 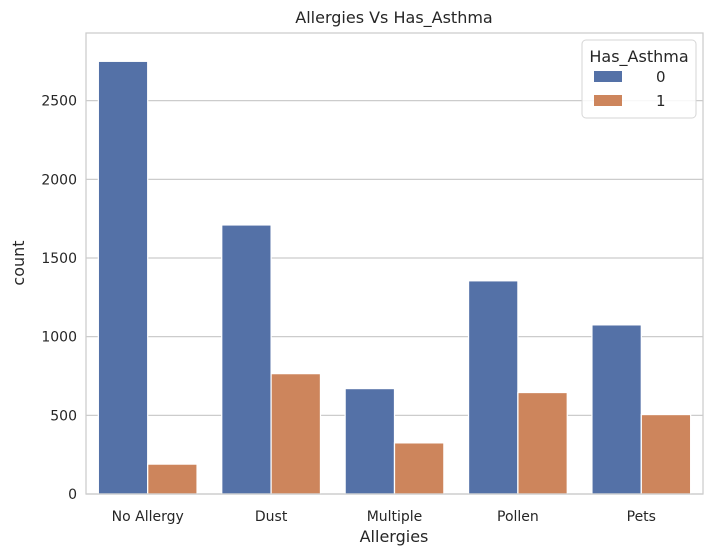 I want to click on legend-title: Has_Asthma, so click(x=638, y=57).